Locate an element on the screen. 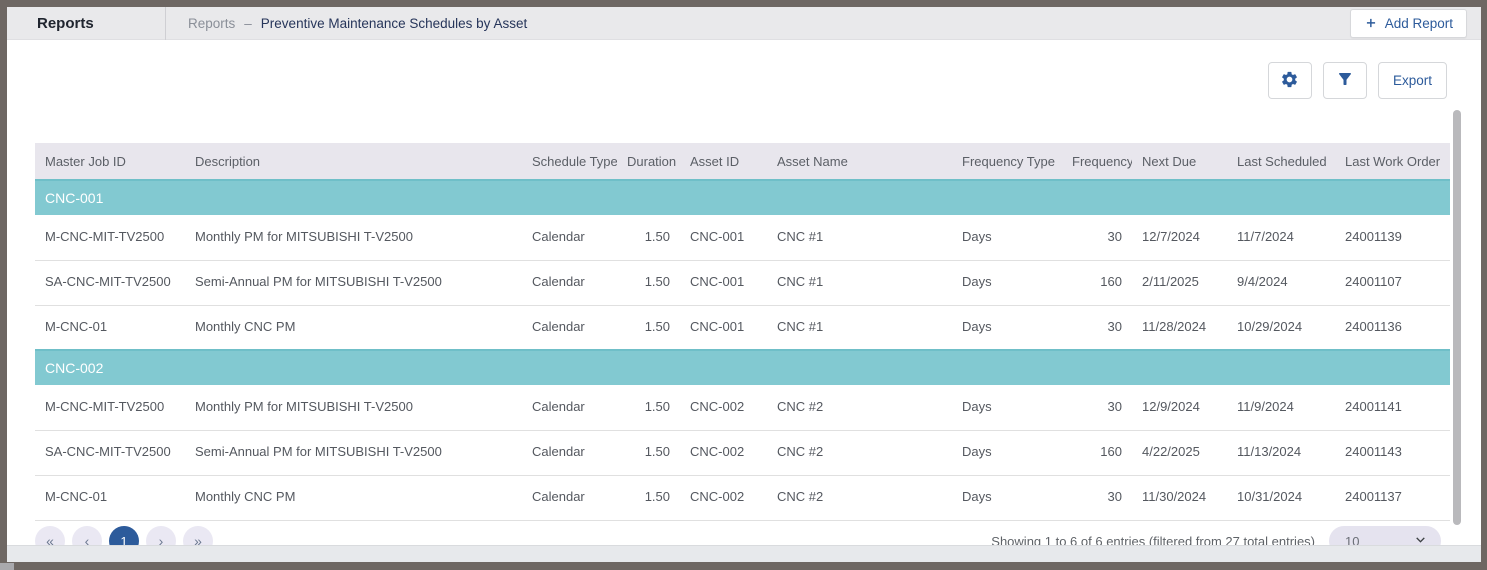  table-toolbar: Export is located at coordinates (1357, 80).